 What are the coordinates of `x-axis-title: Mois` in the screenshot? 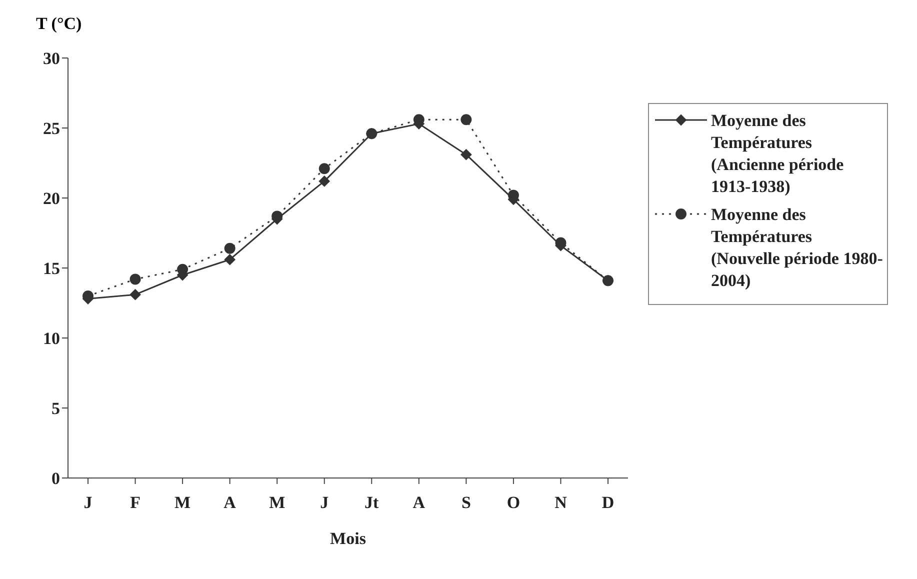 It's located at (348, 538).